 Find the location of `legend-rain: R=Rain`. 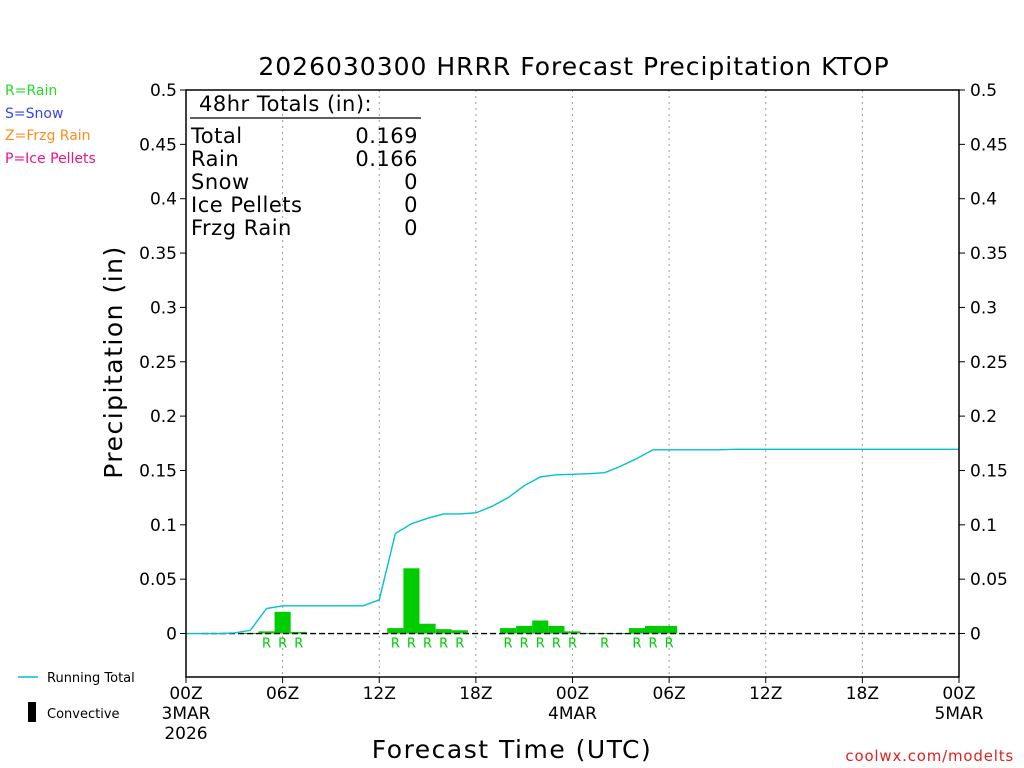

legend-rain: R=Rain is located at coordinates (31, 91).